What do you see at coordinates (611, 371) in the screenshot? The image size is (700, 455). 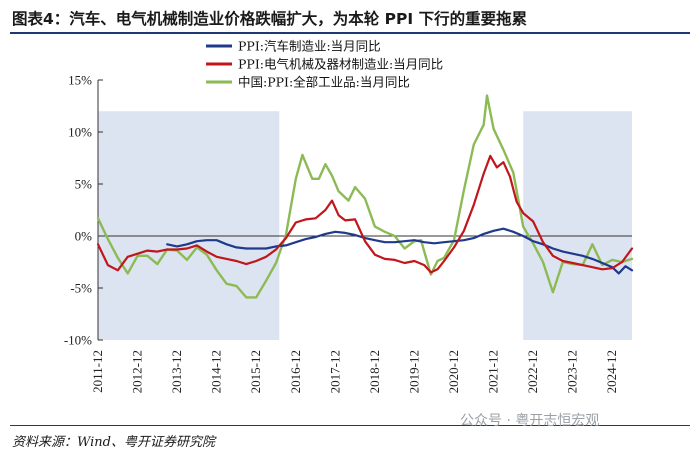 I see `x-tick-label: 2024-12` at bounding box center [611, 371].